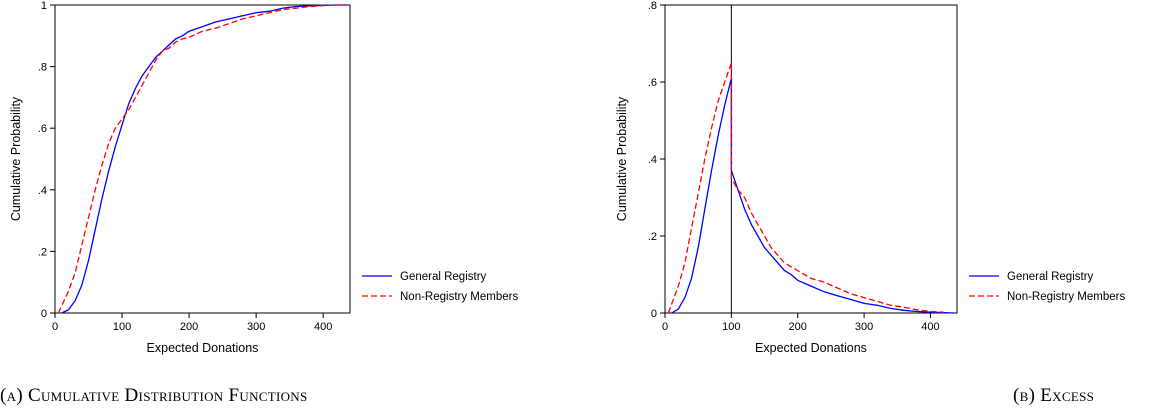 Image resolution: width=1151 pixels, height=419 pixels. What do you see at coordinates (1054, 395) in the screenshot?
I see `caption-b: (b) Excess` at bounding box center [1054, 395].